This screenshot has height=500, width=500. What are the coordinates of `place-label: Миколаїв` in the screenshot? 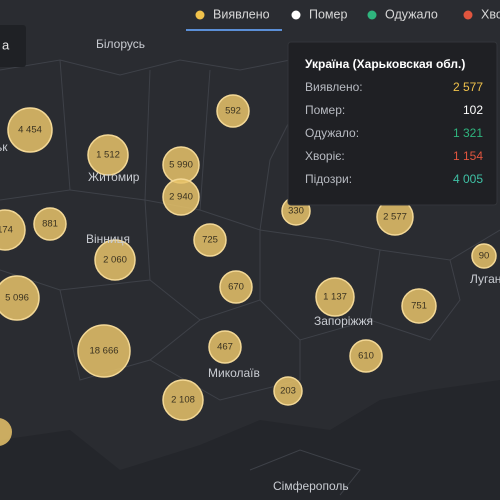 It's located at (234, 373).